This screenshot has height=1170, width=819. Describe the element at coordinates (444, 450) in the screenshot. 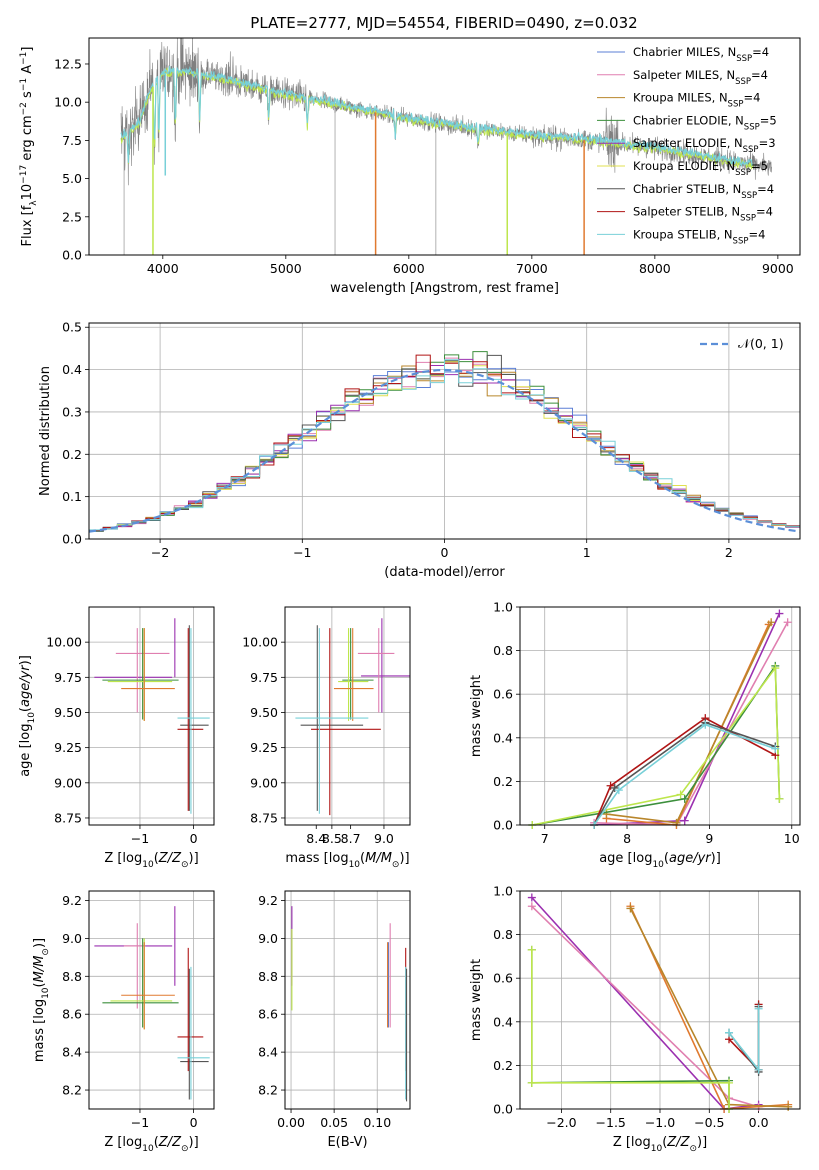

I see `normal-reference-curve` at that location.